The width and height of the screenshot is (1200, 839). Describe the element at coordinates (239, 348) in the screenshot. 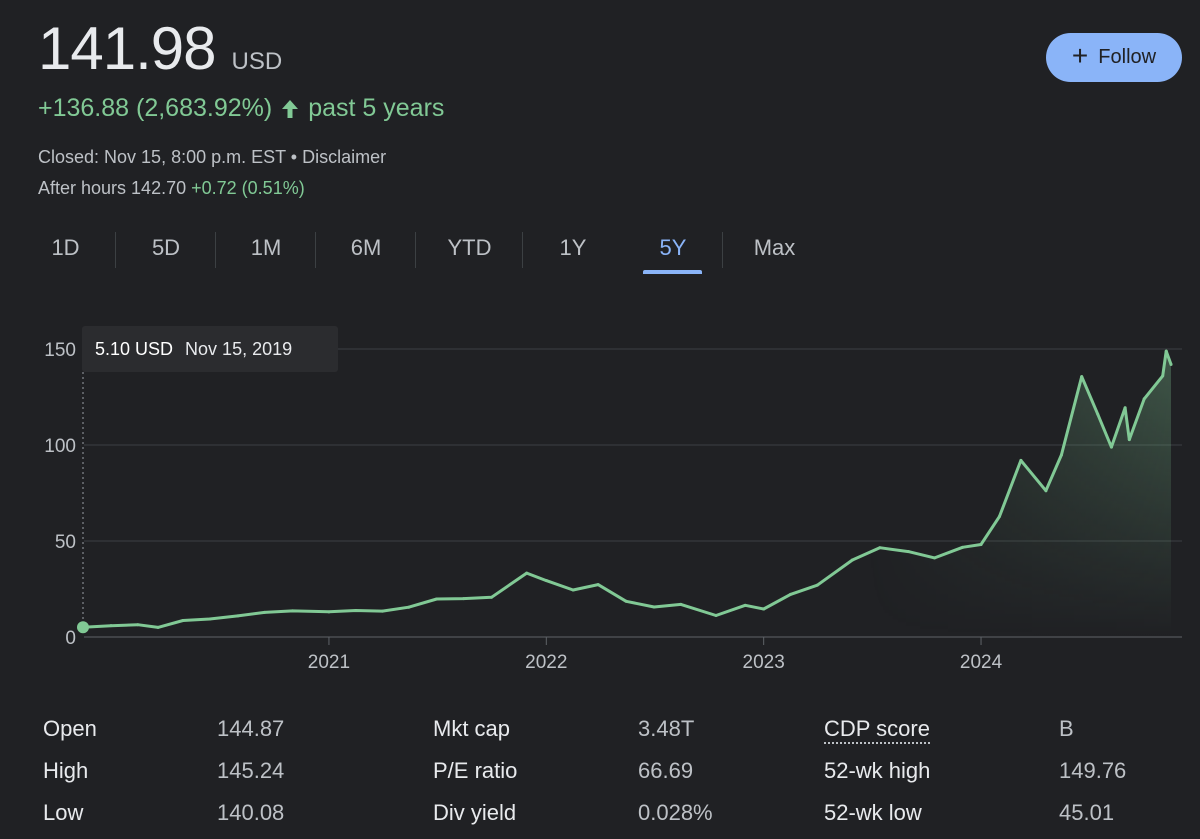

I see `tooltip-date: Nov 15, 2019` at that location.